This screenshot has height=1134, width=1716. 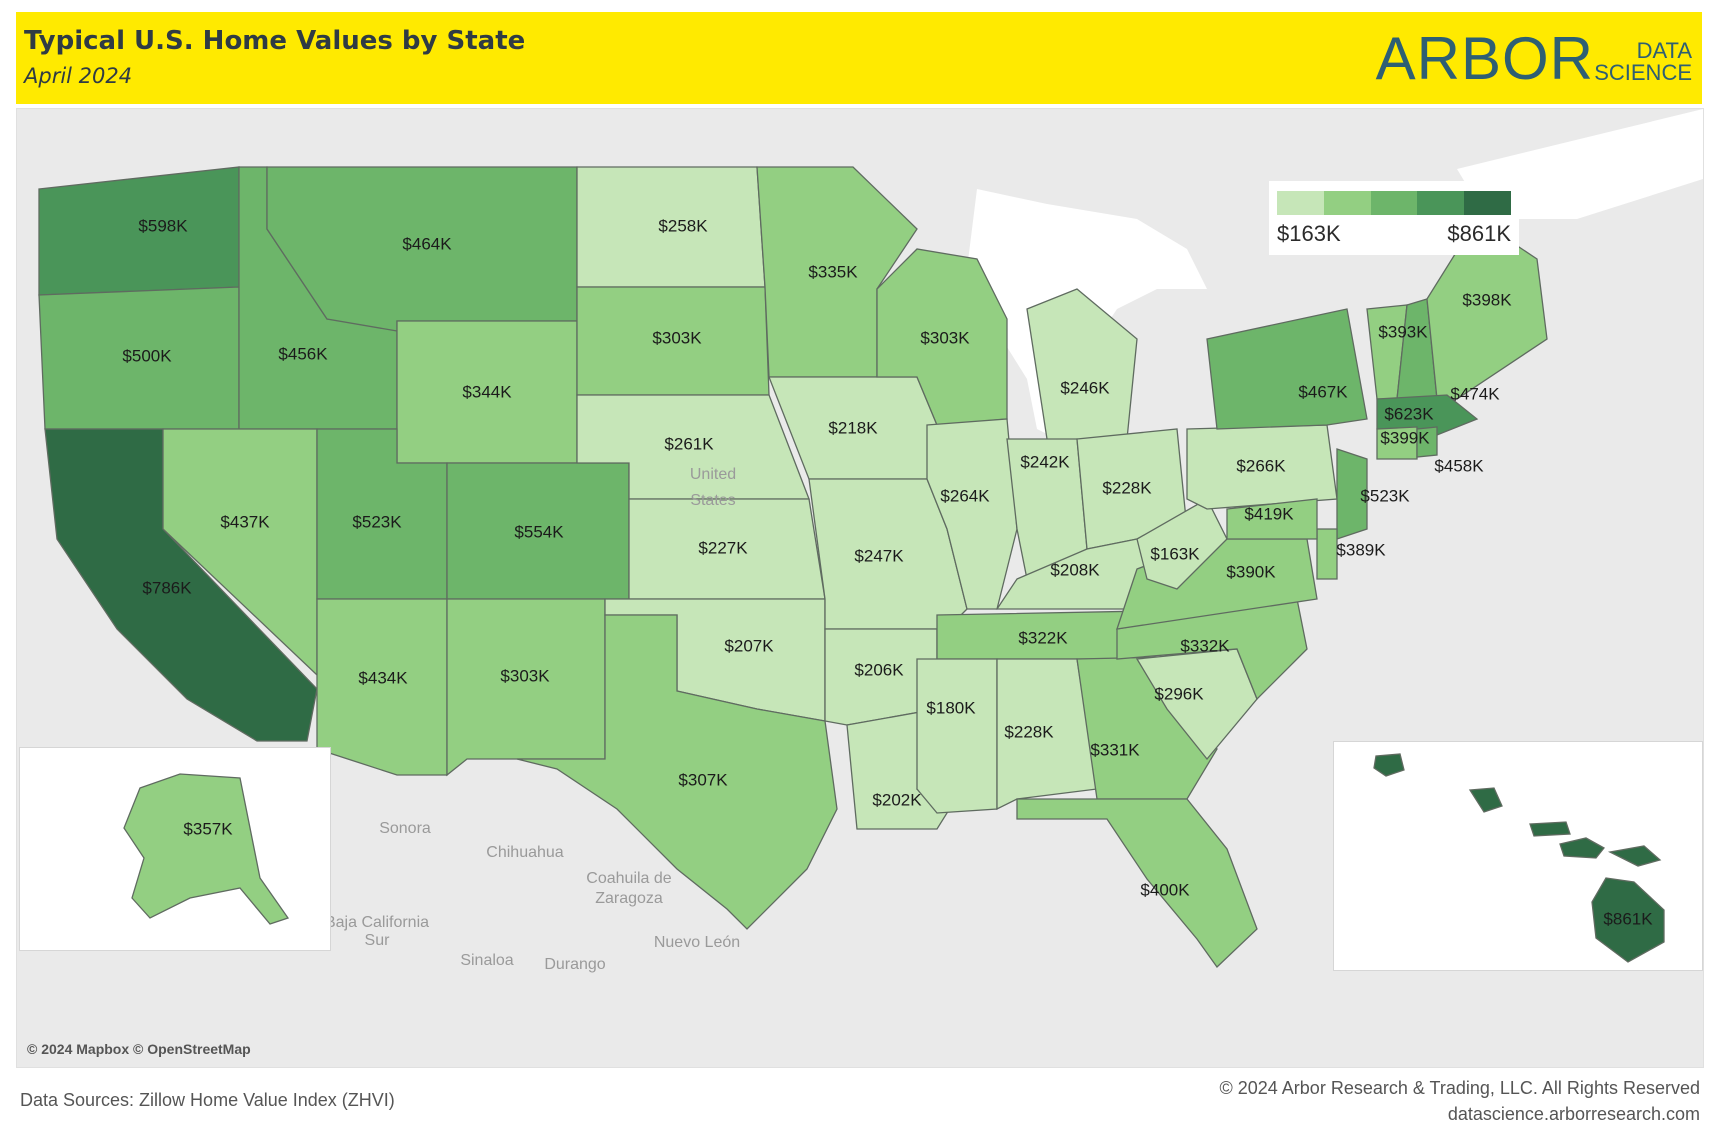 I want to click on place-label: Coahuila de, so click(x=629, y=878).